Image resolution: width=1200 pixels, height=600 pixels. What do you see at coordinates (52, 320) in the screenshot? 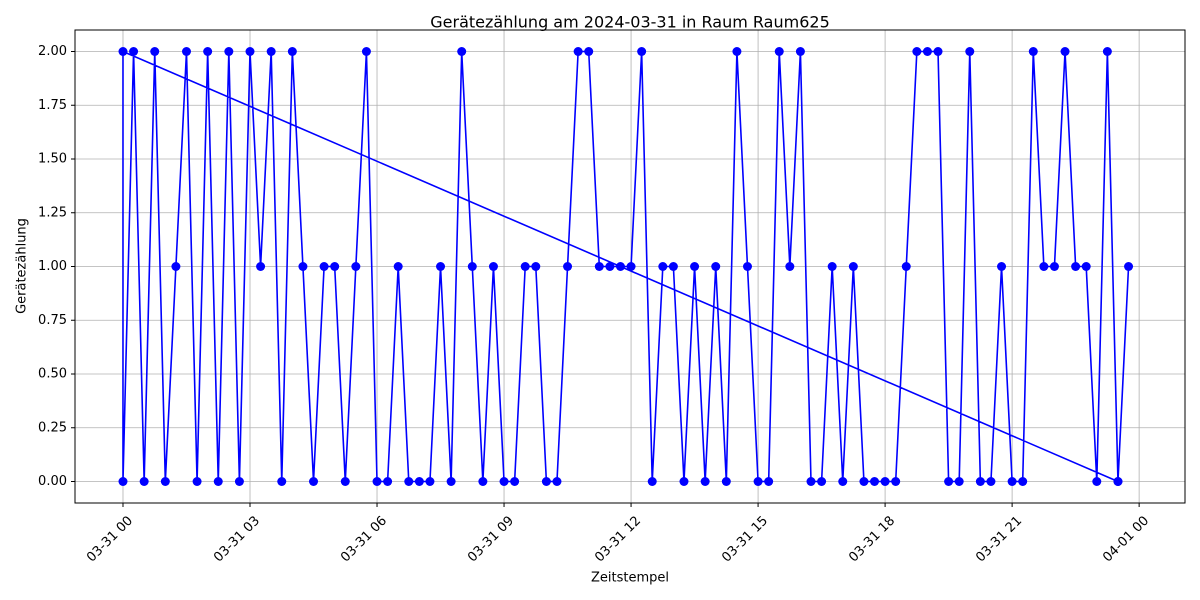
I see `y-tick-label: 0.75` at bounding box center [52, 320].